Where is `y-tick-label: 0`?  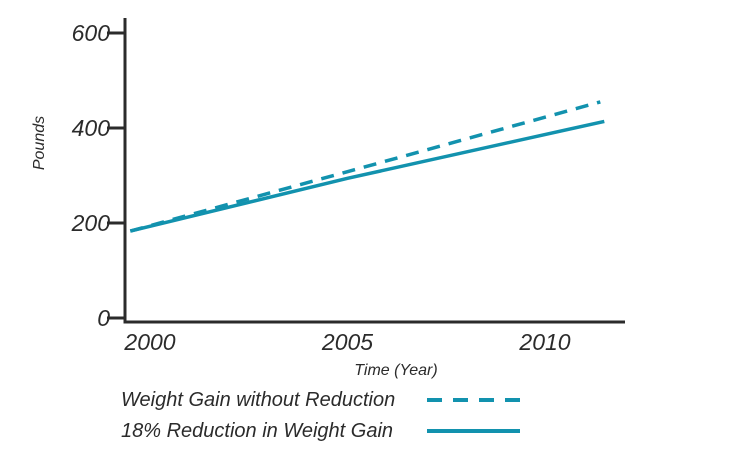
y-tick-label: 0 is located at coordinates (103, 318).